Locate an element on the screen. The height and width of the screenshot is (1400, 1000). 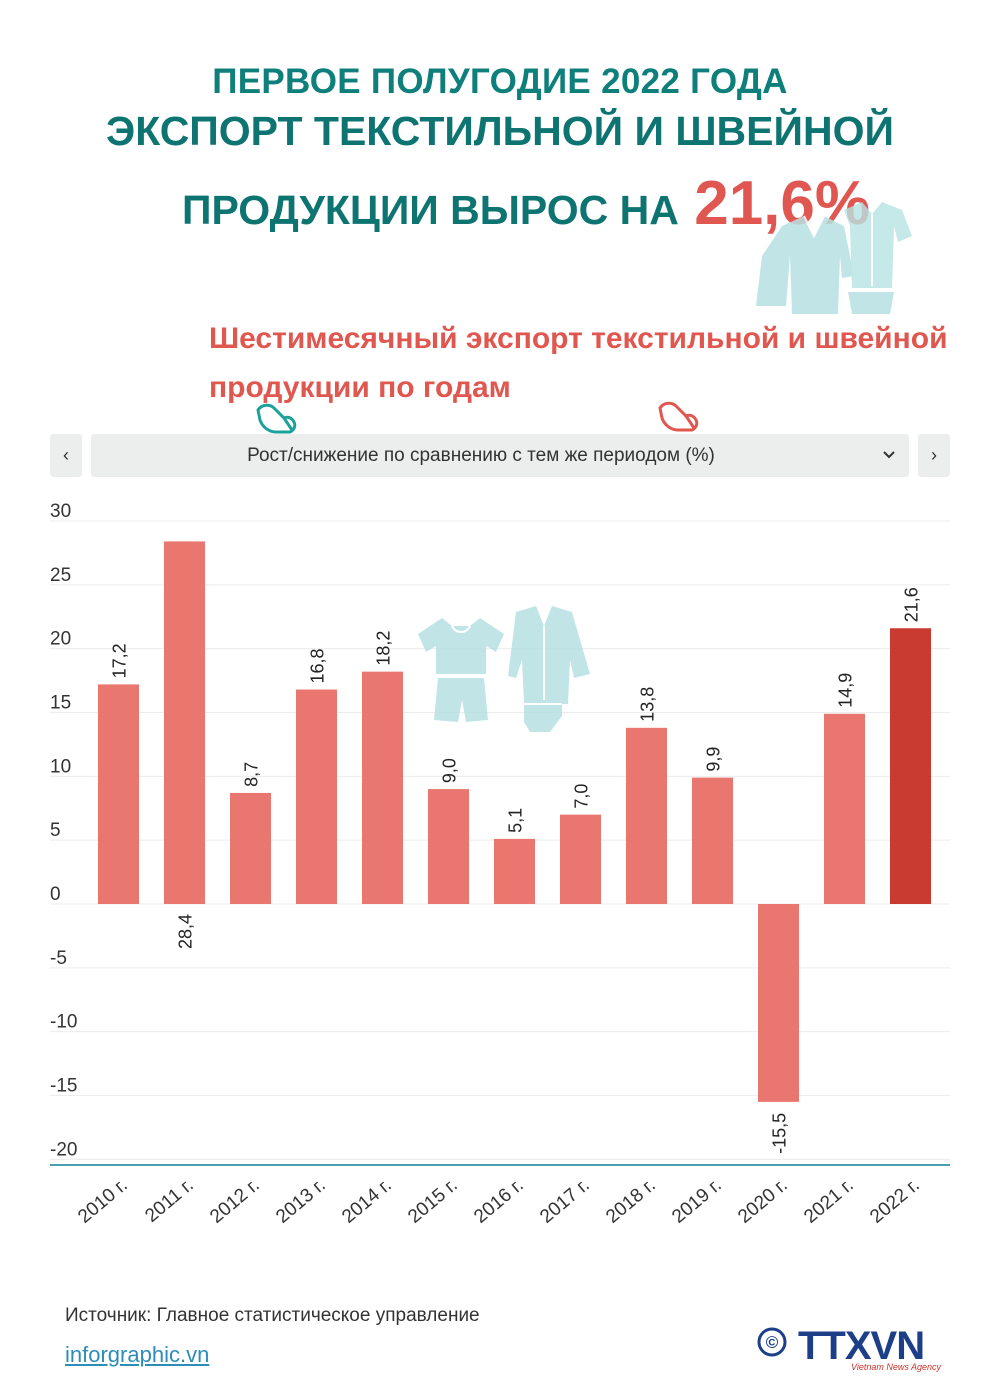
x-tick-label: 2011 г. is located at coordinates (169, 1201).